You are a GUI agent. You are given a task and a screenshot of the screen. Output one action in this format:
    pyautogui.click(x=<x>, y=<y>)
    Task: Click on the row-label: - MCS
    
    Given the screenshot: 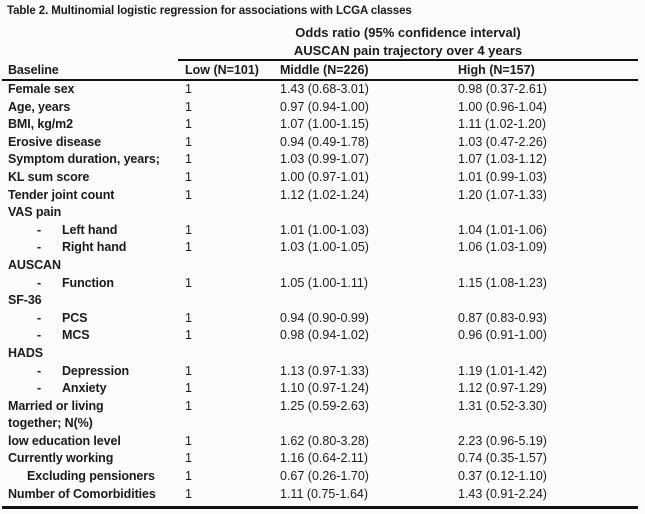 What is the action you would take?
    pyautogui.click(x=96, y=336)
    